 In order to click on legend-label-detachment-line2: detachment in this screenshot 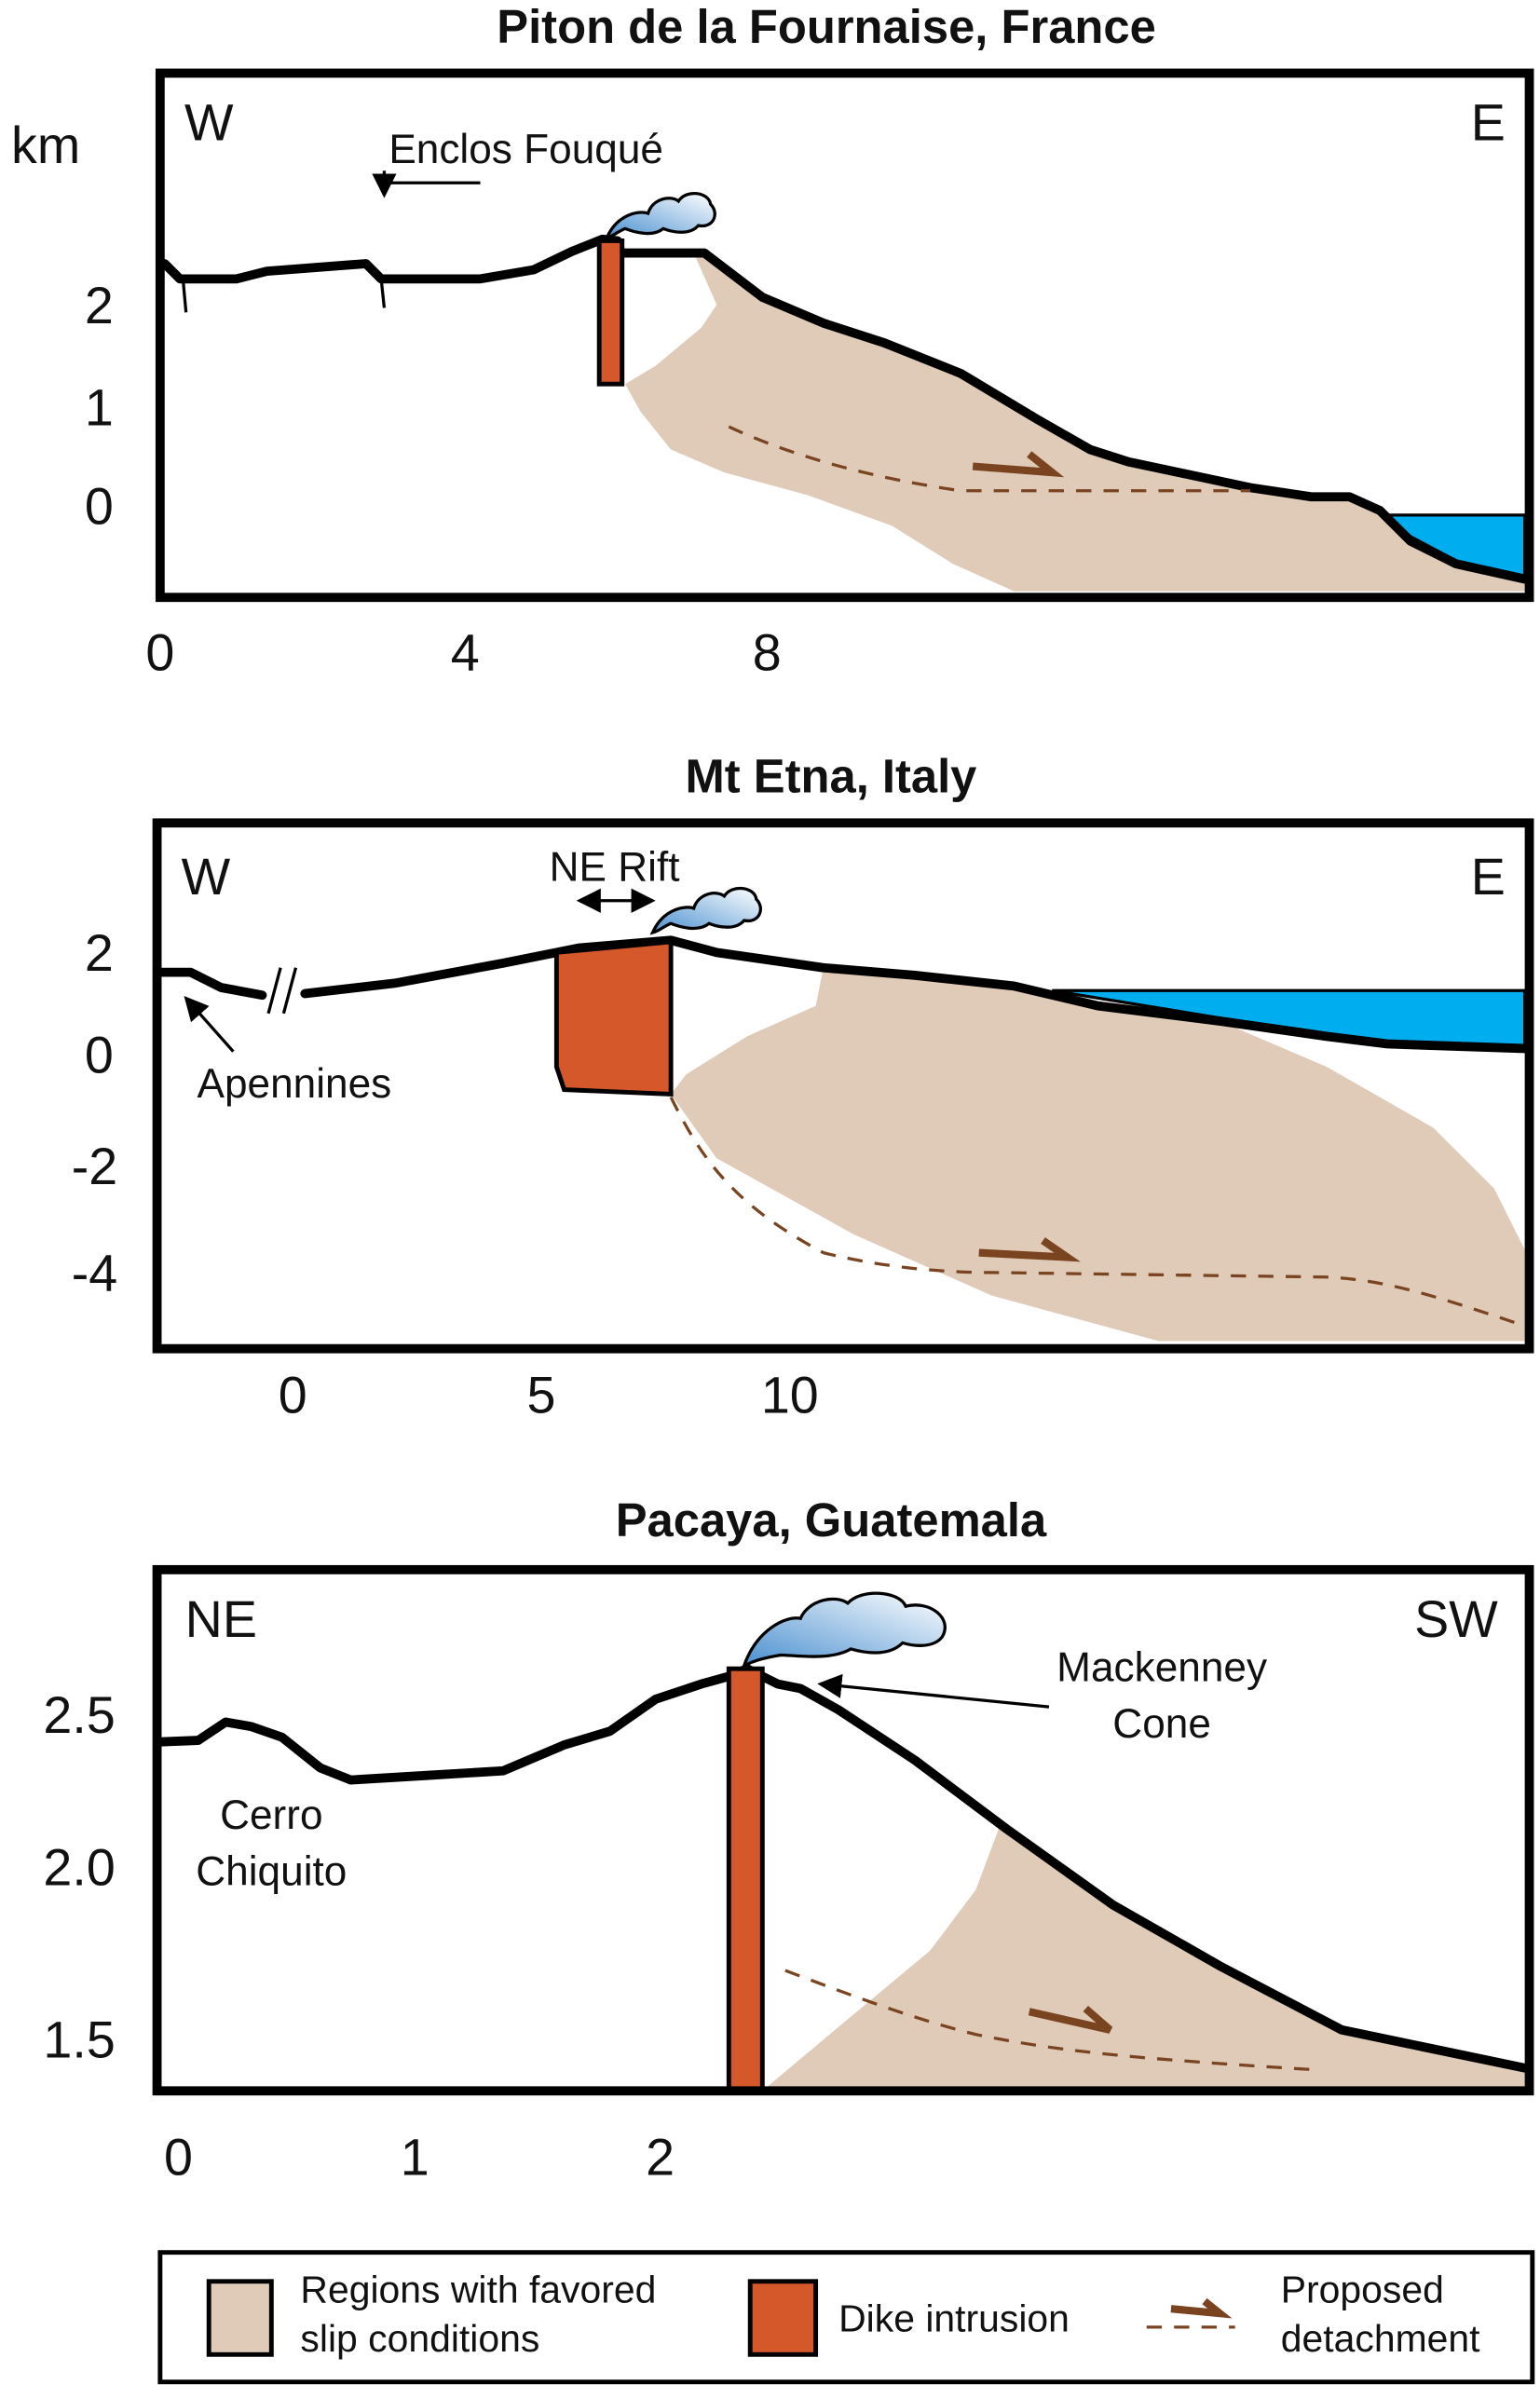, I will do `click(1380, 2338)`.